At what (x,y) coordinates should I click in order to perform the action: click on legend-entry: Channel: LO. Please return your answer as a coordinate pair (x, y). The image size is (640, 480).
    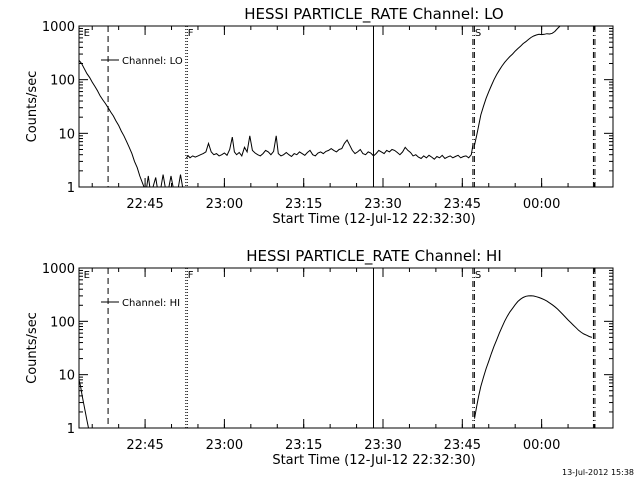
    Looking at the image, I should click on (152, 61).